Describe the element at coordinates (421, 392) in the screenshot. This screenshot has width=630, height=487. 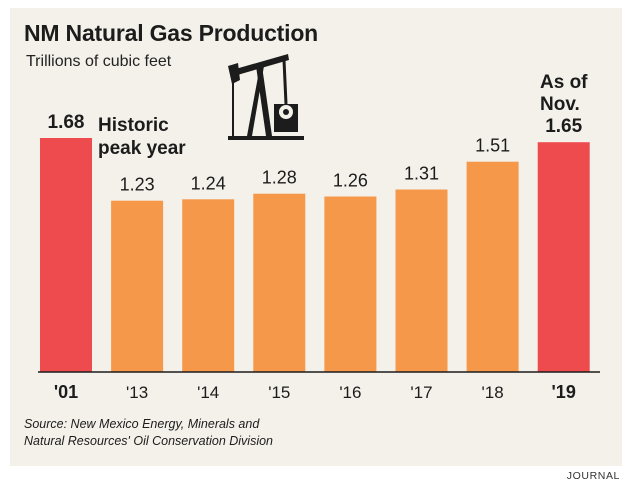
I see `x-tick-label-5: '17` at that location.